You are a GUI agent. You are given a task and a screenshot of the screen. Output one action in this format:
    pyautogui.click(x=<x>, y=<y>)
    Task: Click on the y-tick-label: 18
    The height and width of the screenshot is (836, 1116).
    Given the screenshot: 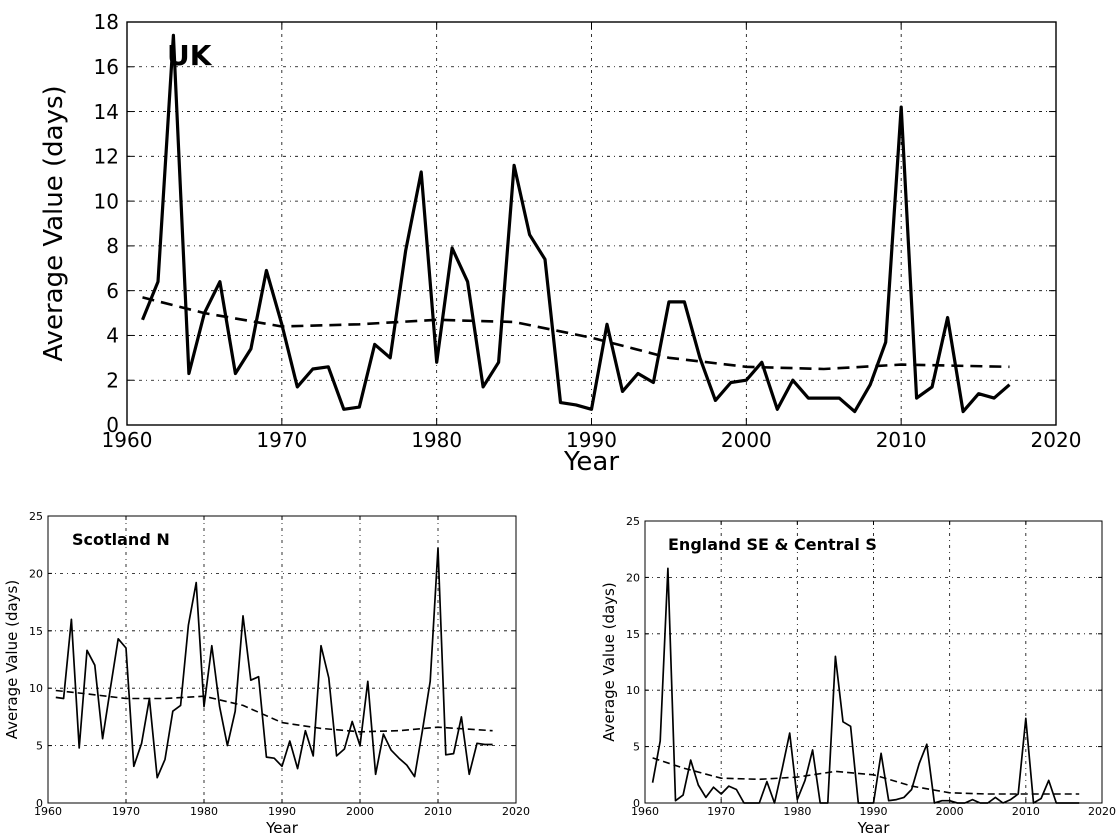 What is the action you would take?
    pyautogui.click(x=106, y=22)
    